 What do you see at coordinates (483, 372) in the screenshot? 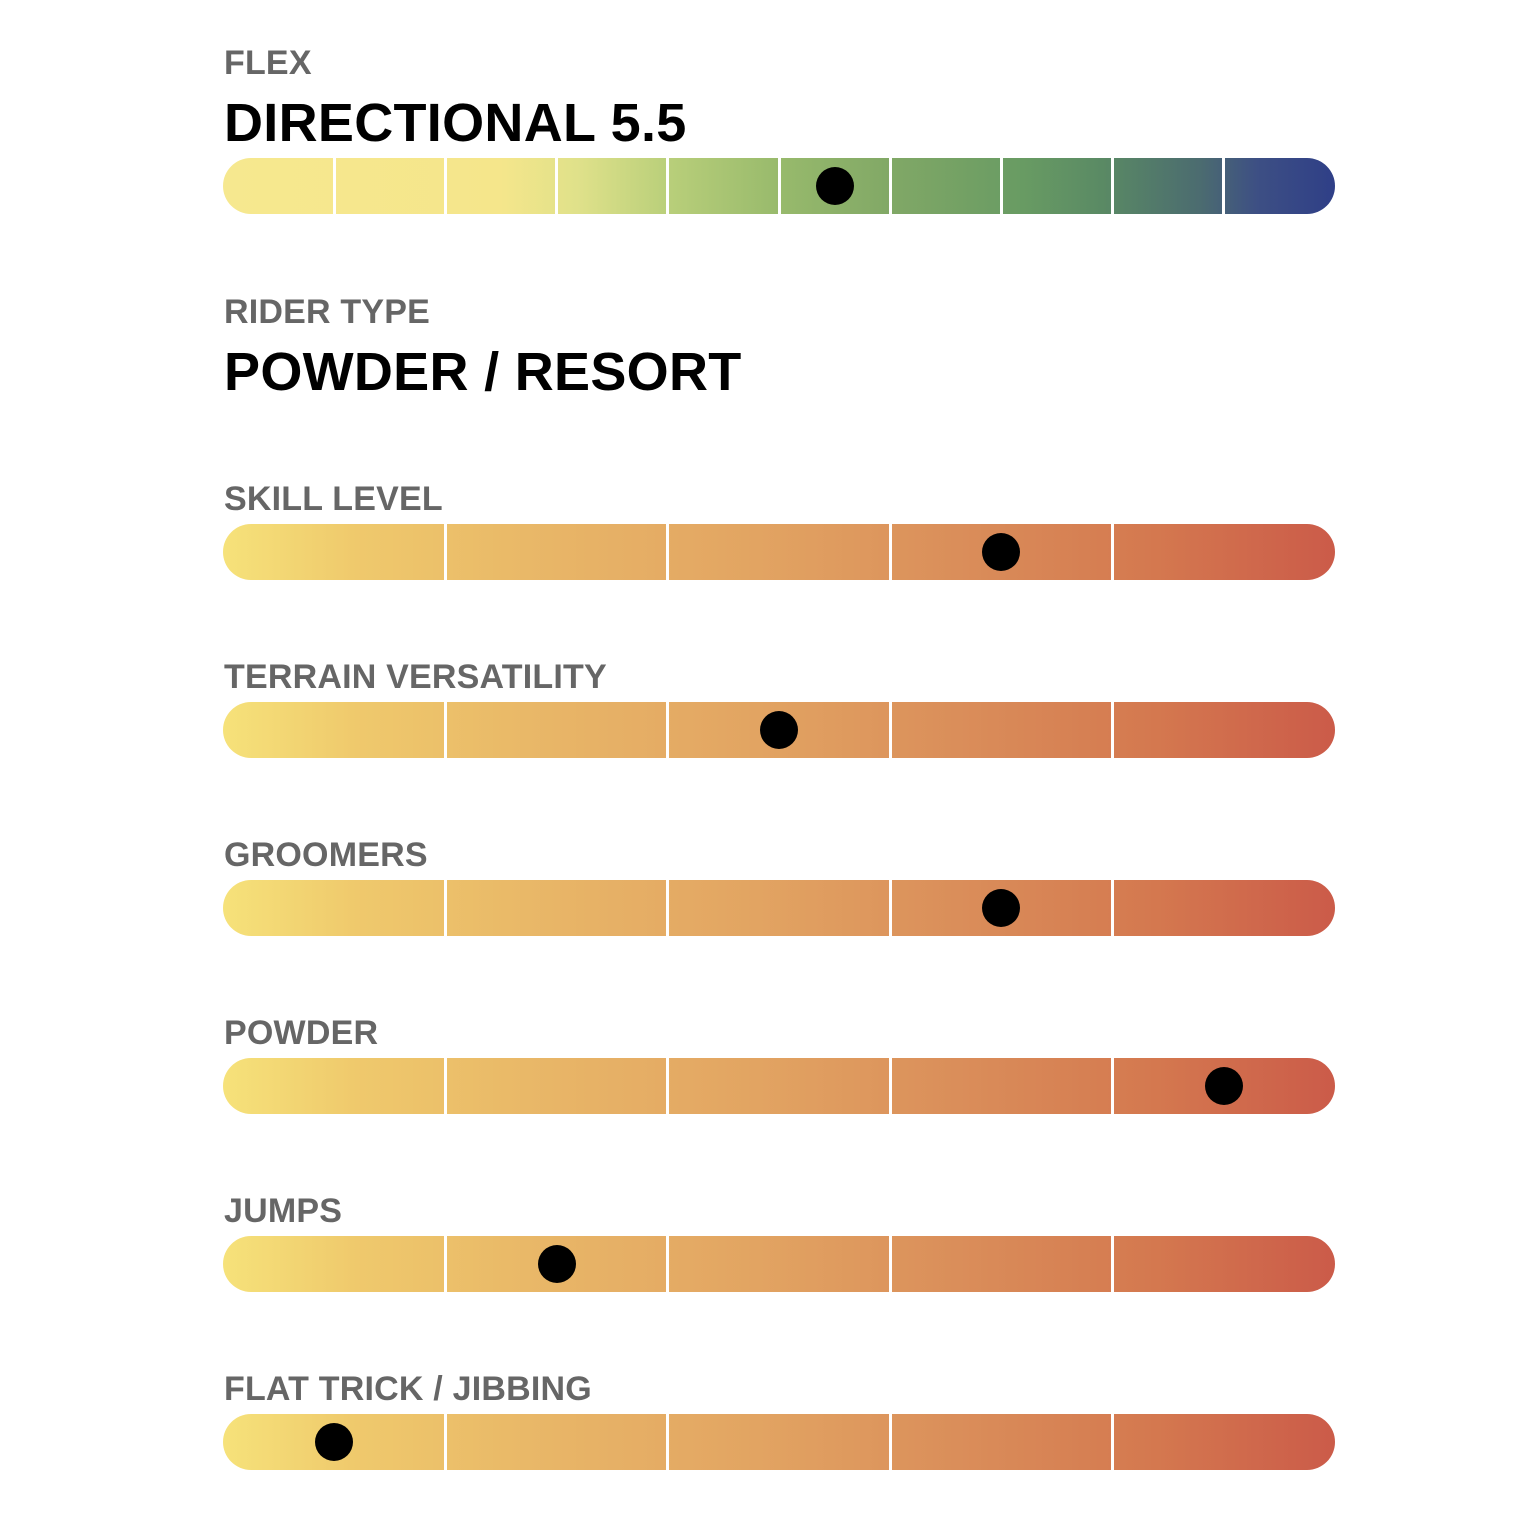
I see `rider-type-value: POWDER / RESORT` at bounding box center [483, 372].